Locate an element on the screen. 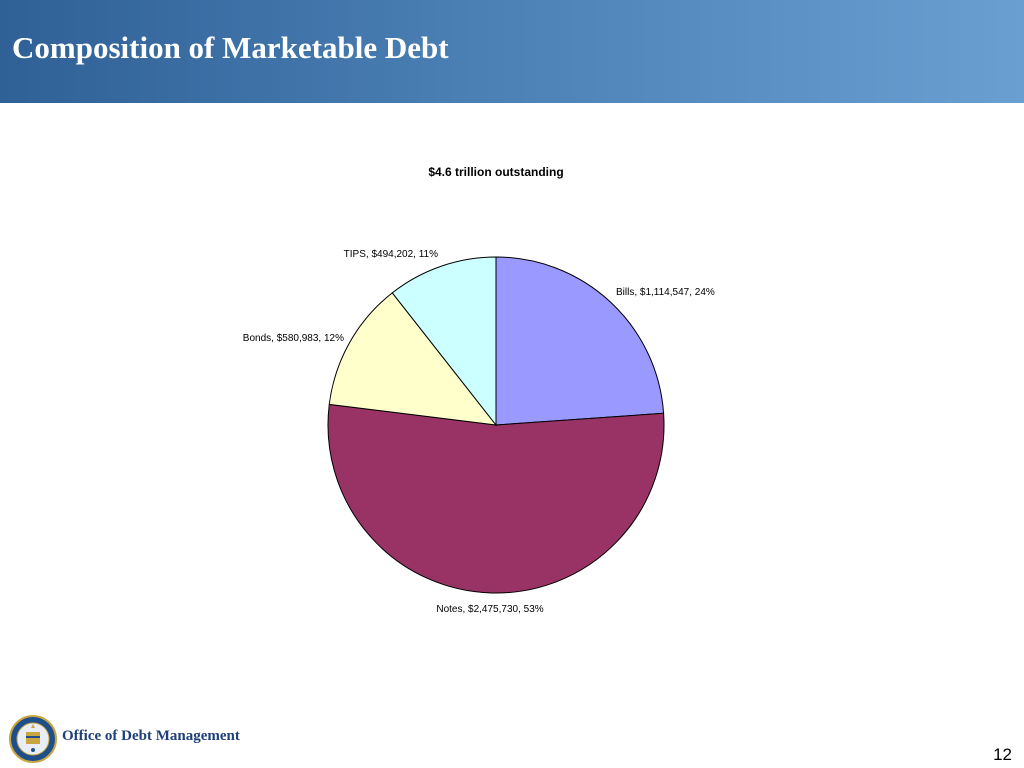  pie-slice-tips is located at coordinates (444, 341).